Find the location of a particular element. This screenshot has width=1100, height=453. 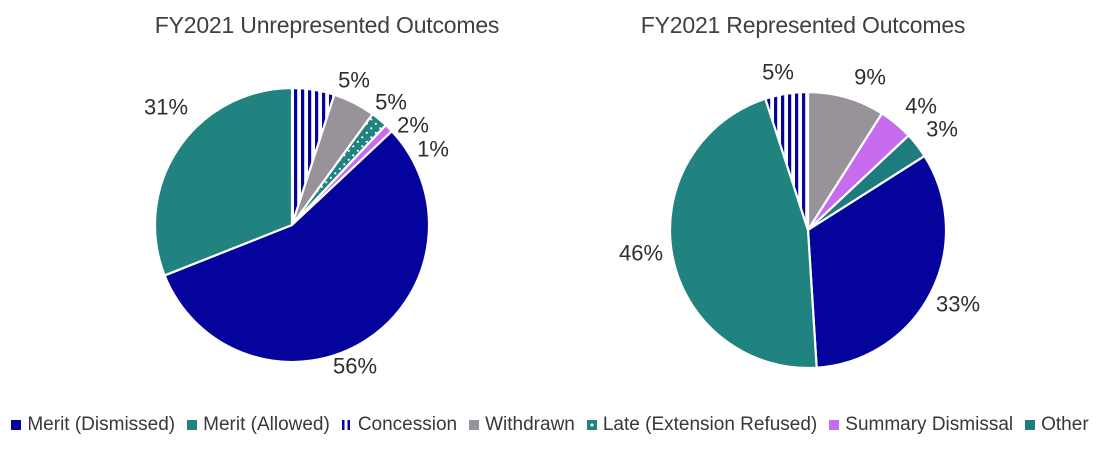

slice-label-merit-allowed: 31% is located at coordinates (166, 107).